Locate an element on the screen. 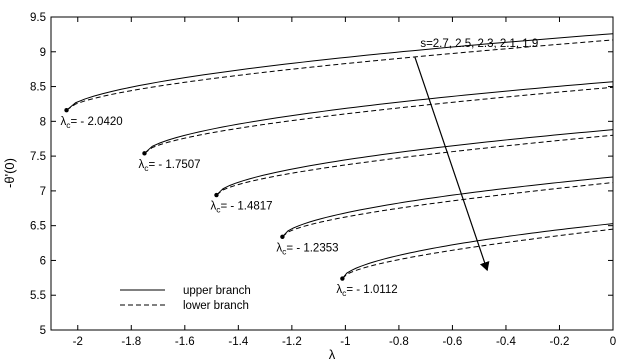 The image size is (619, 362). critical-value-label: λc= - 2.0420 is located at coordinates (92, 123).